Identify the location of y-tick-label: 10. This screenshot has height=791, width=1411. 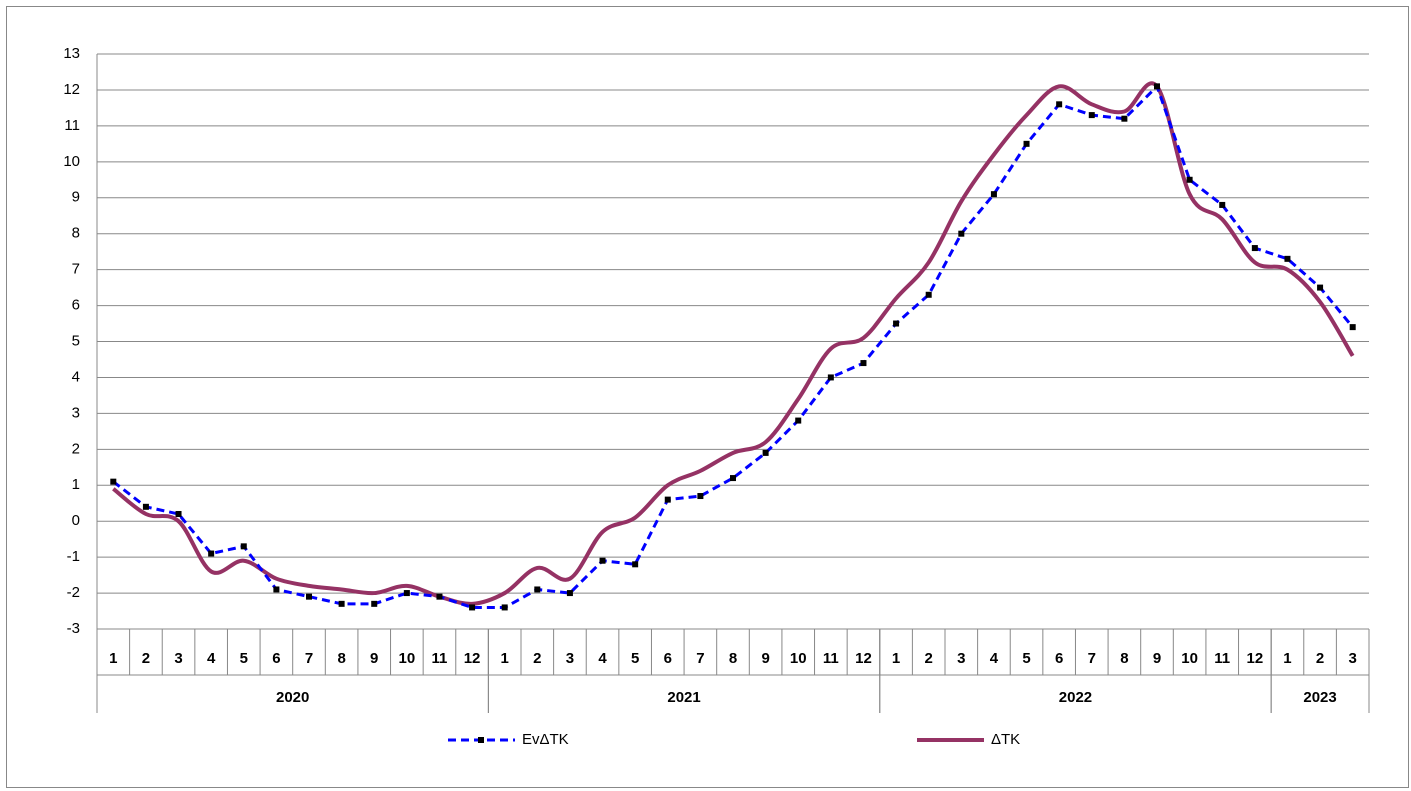
(71, 161).